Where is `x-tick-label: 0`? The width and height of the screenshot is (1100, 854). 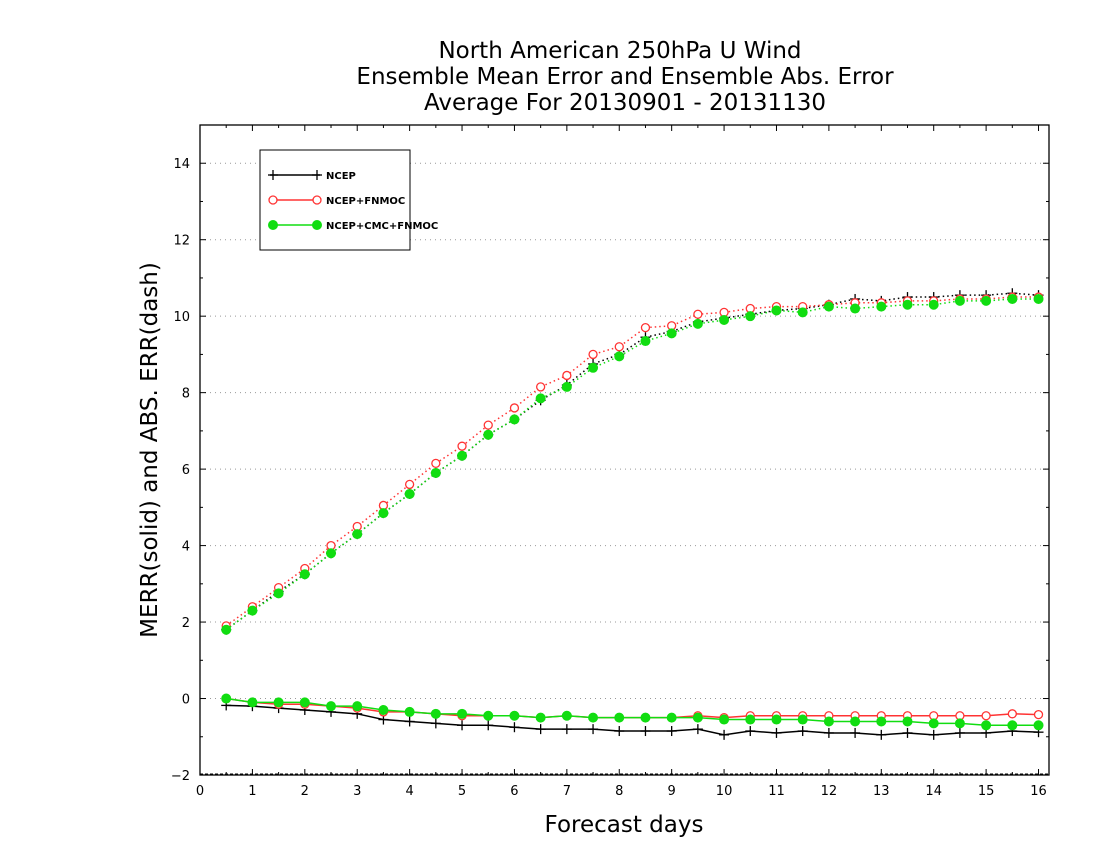
x-tick-label: 0 is located at coordinates (200, 791).